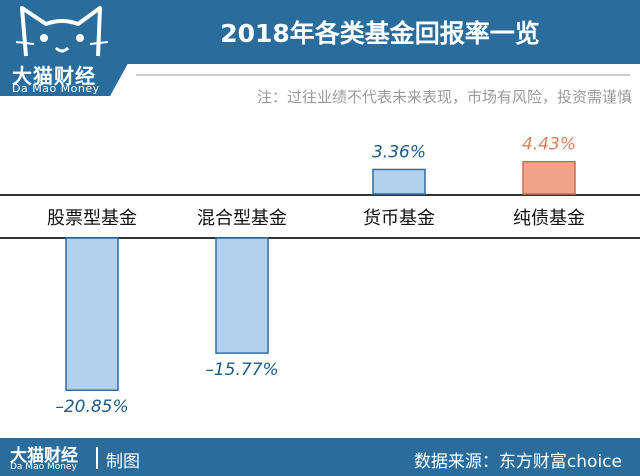  Describe the element at coordinates (242, 218) in the screenshot. I see `category-label-1: 混合型基金` at that location.